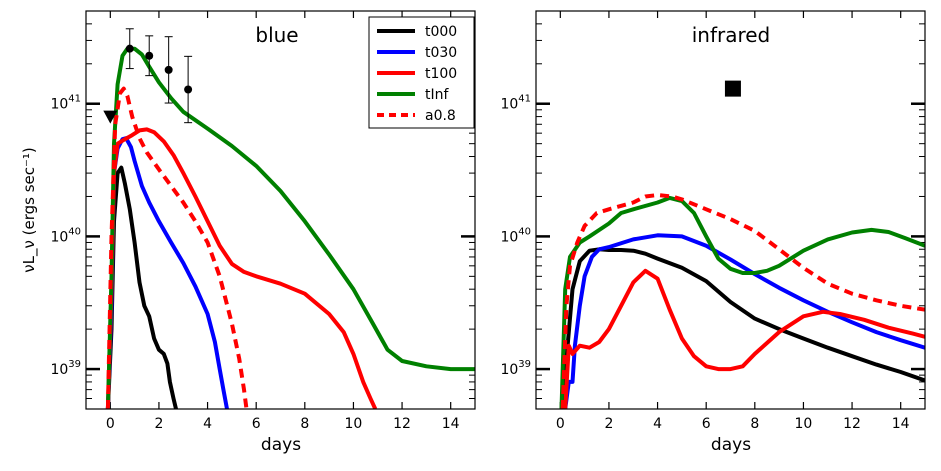 The width and height of the screenshot is (941, 471). Describe the element at coordinates (515, 235) in the screenshot. I see `infrared-ytick-label-1: 1040` at that location.